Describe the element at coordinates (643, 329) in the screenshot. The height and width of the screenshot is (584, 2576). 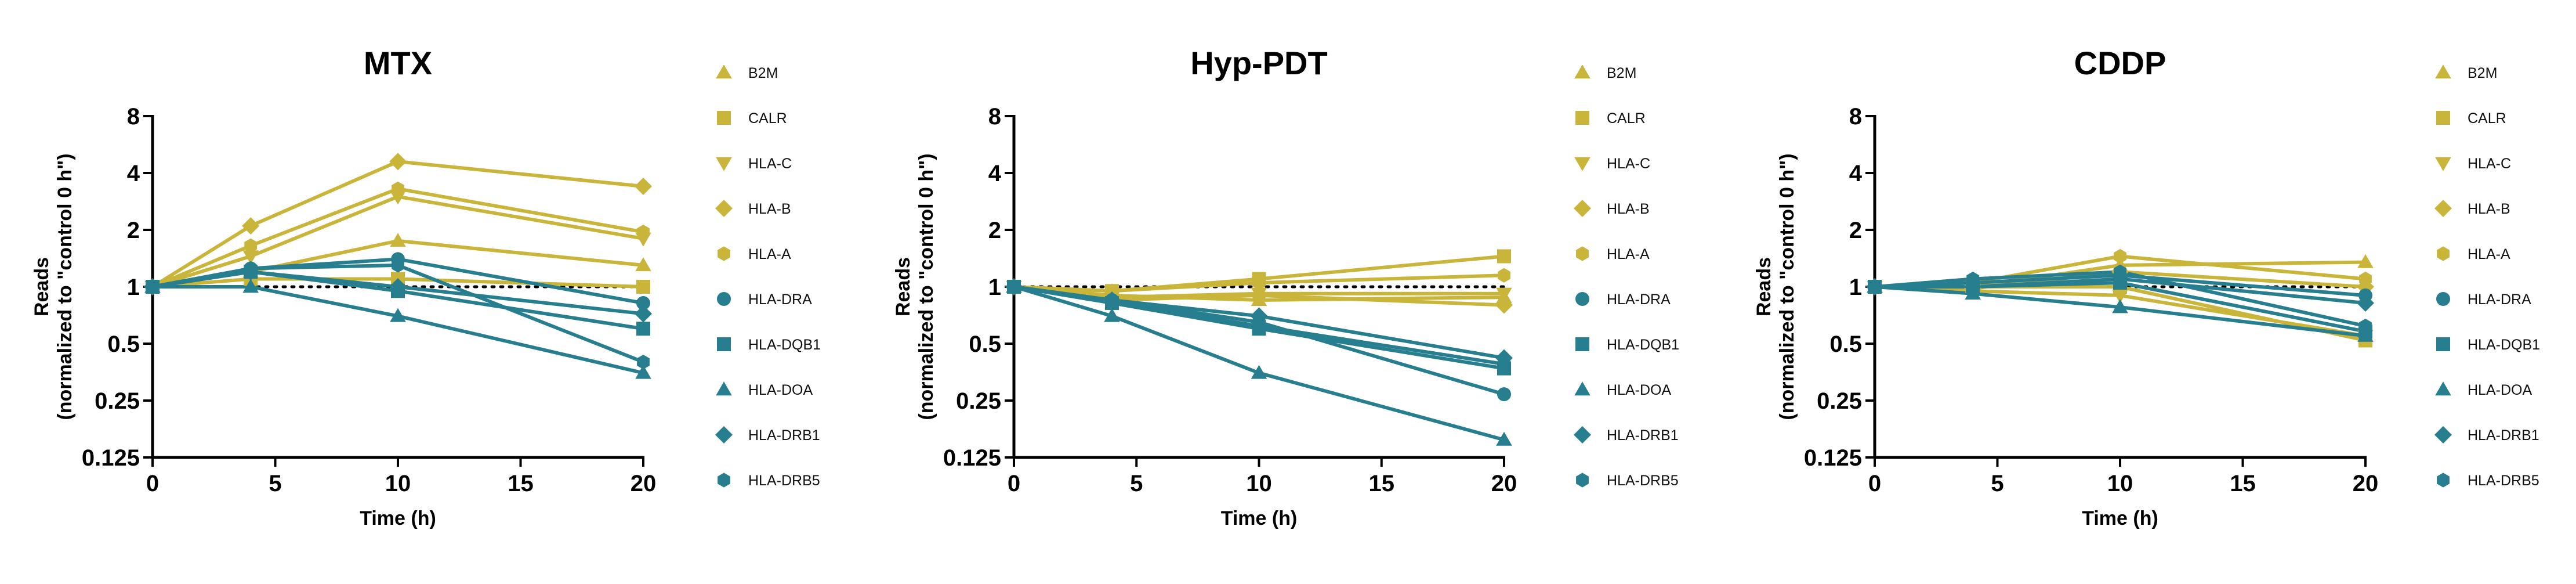
I see `data-point-hla-dqb1` at that location.